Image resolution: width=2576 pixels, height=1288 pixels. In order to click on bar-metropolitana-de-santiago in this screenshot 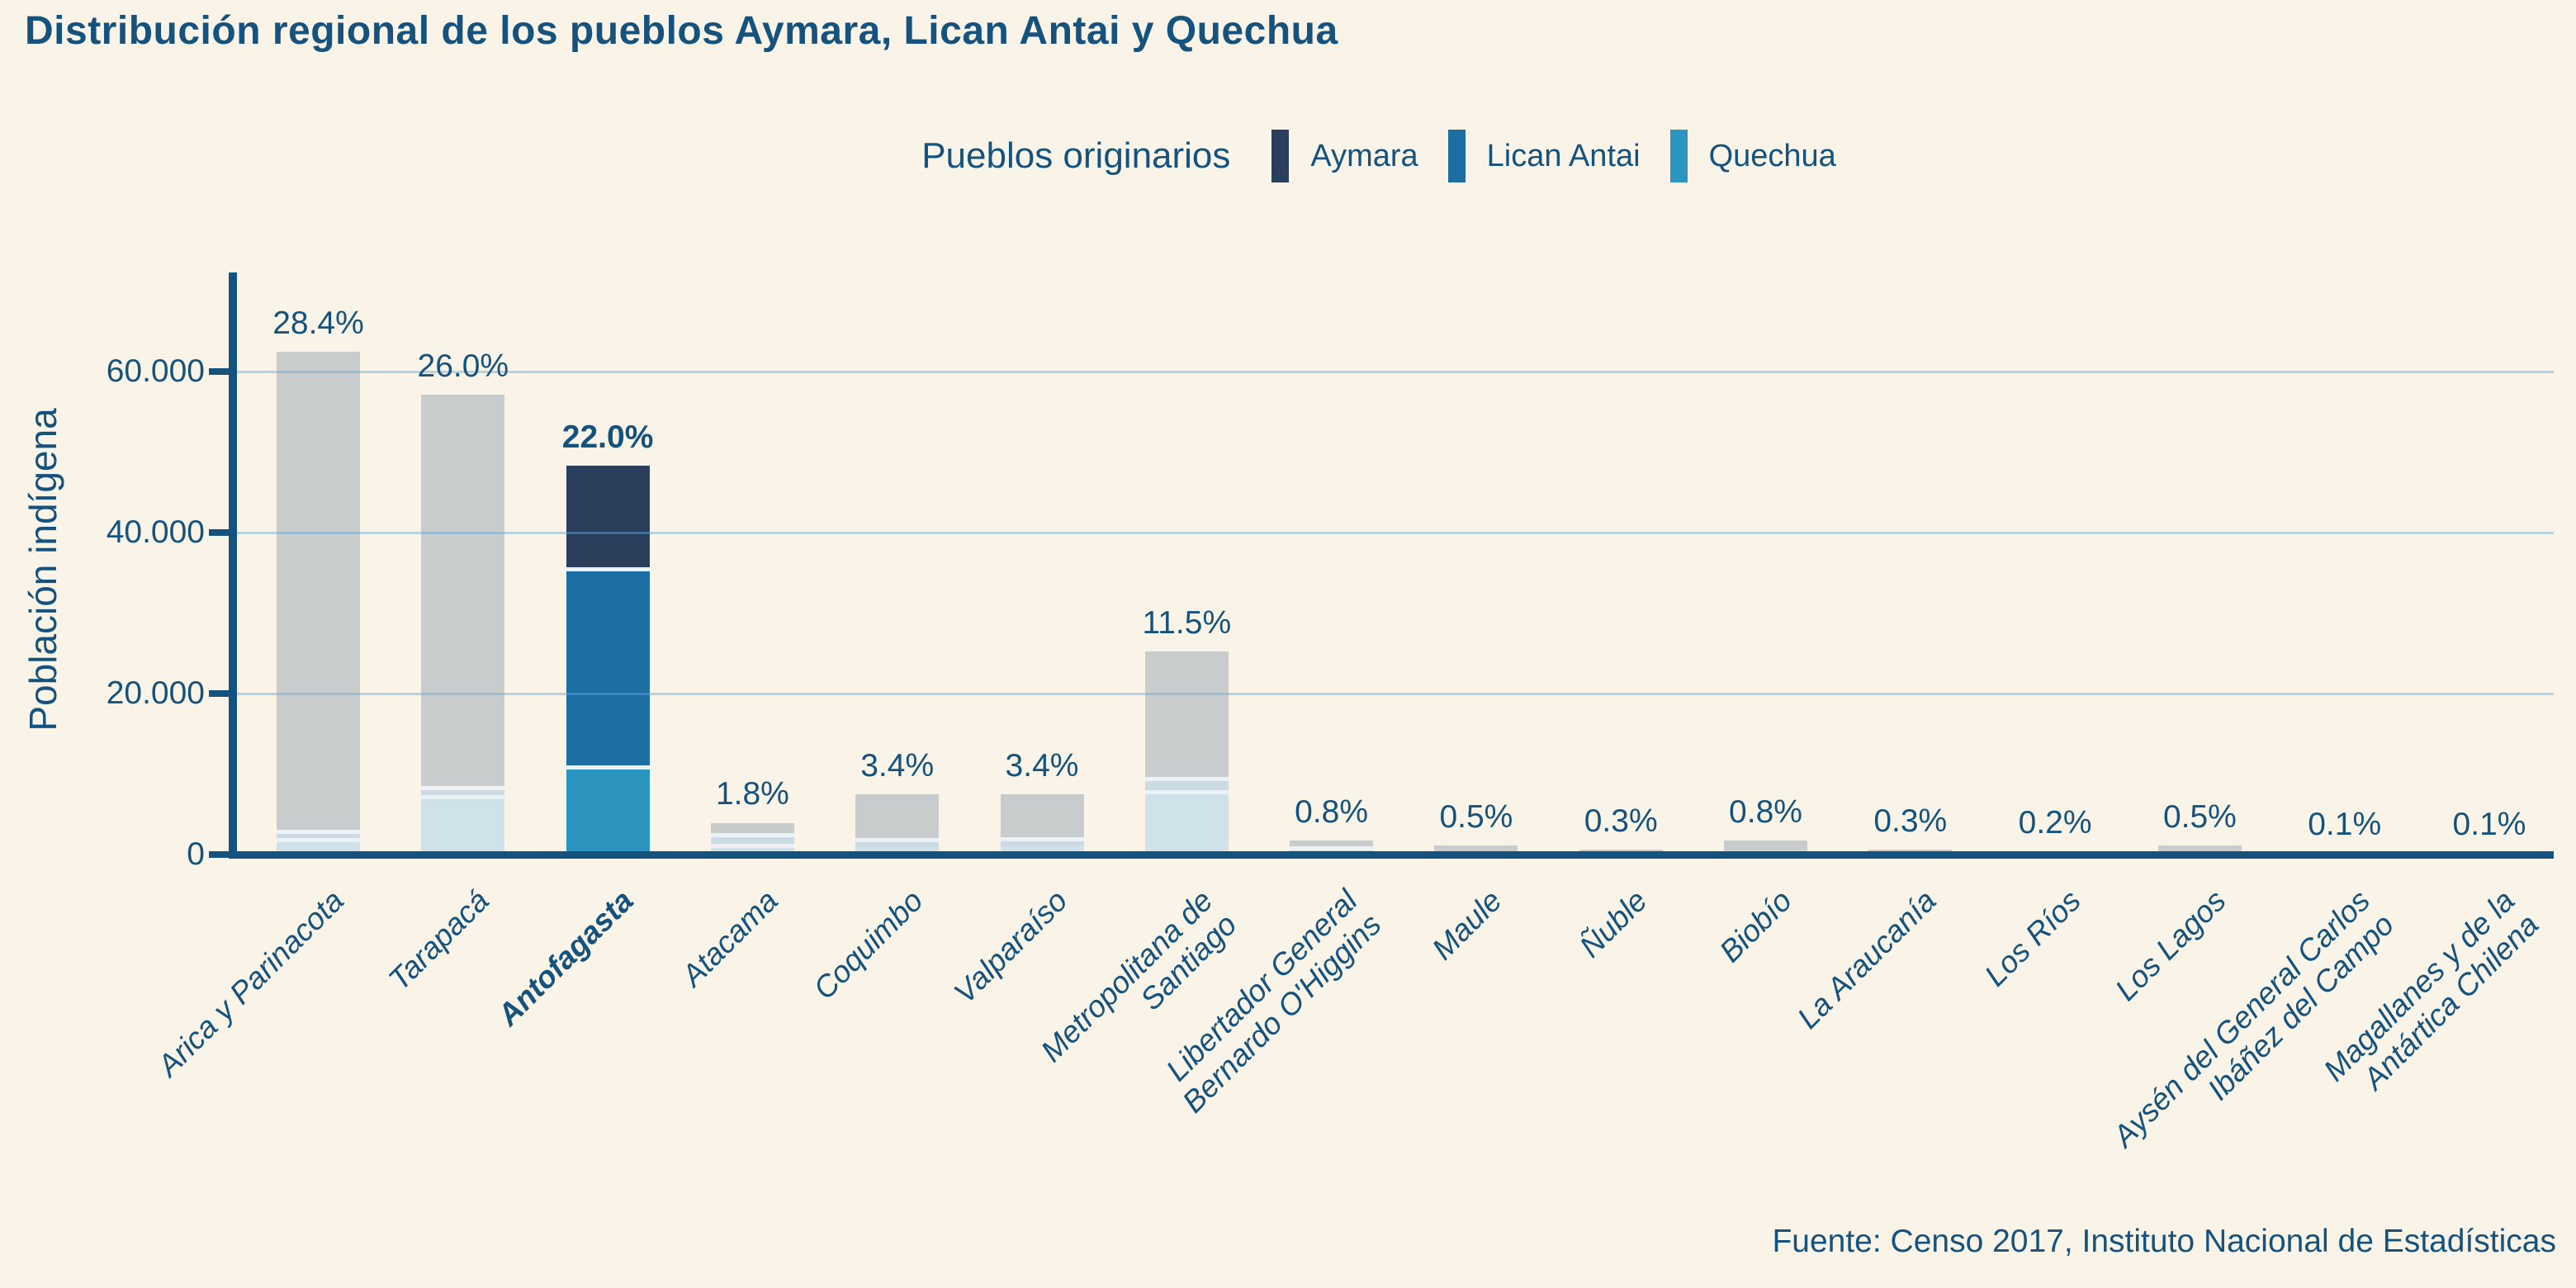, I will do `click(1186, 753)`.